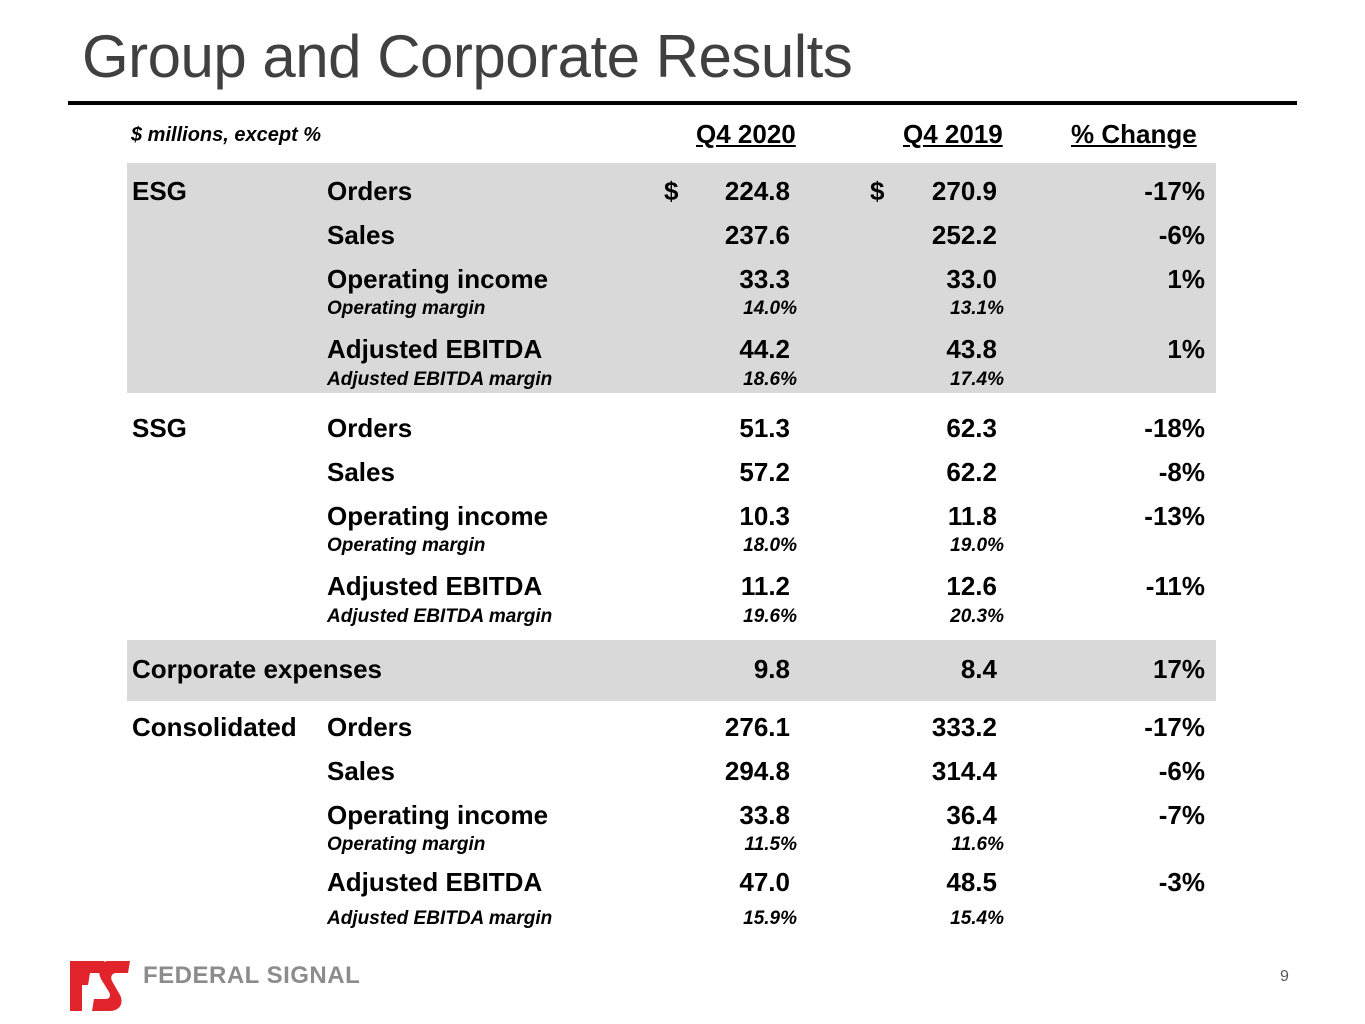  What do you see at coordinates (771, 669) in the screenshot?
I see `value-q4-2020: 9.8` at bounding box center [771, 669].